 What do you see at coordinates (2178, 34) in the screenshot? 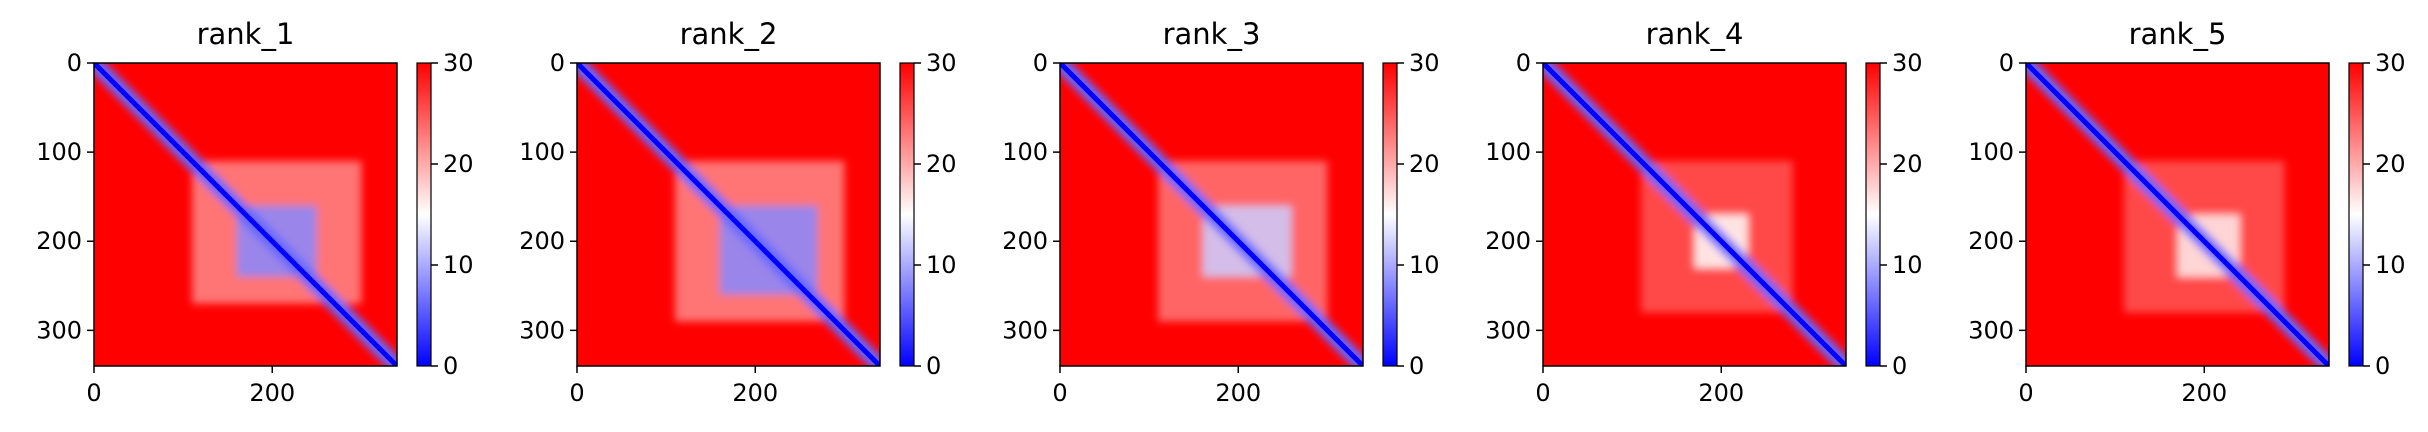
I see `panel-title: rank_5` at bounding box center [2178, 34].